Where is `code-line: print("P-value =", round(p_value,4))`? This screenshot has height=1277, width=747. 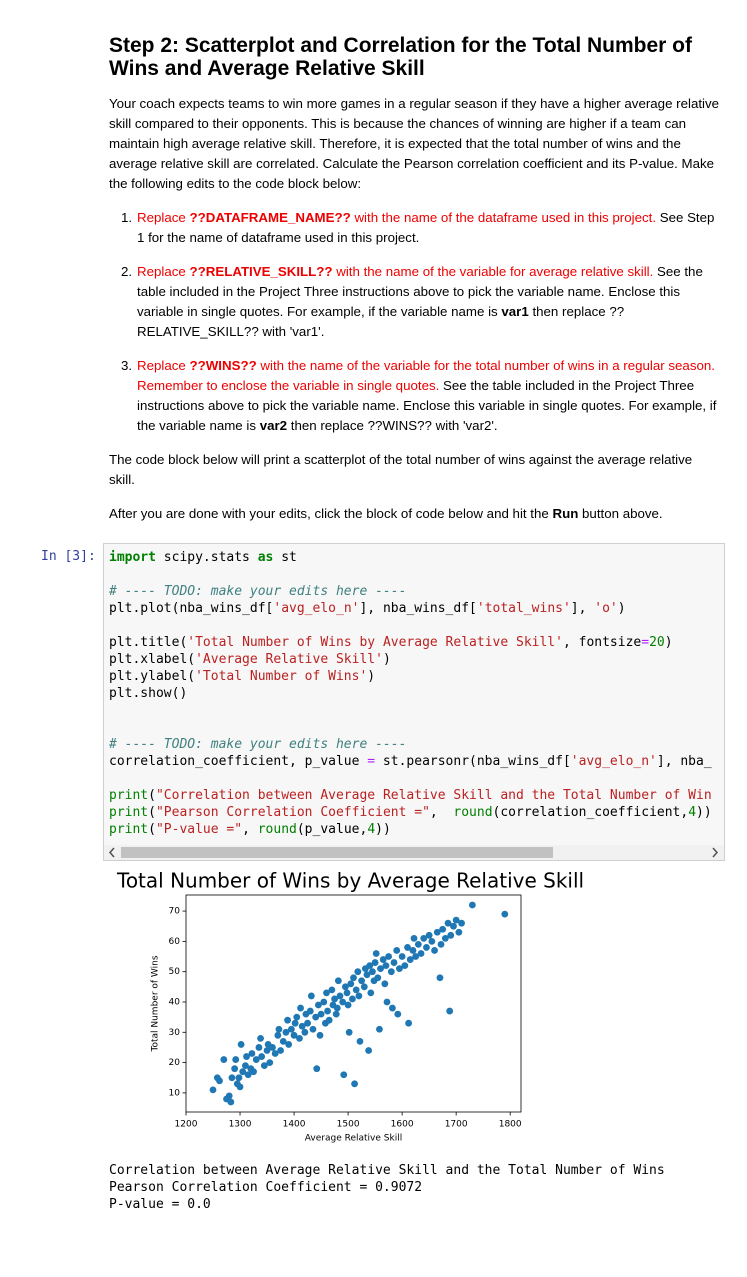 code-line: print("P-value =", round(p_value,4)) is located at coordinates (410, 829).